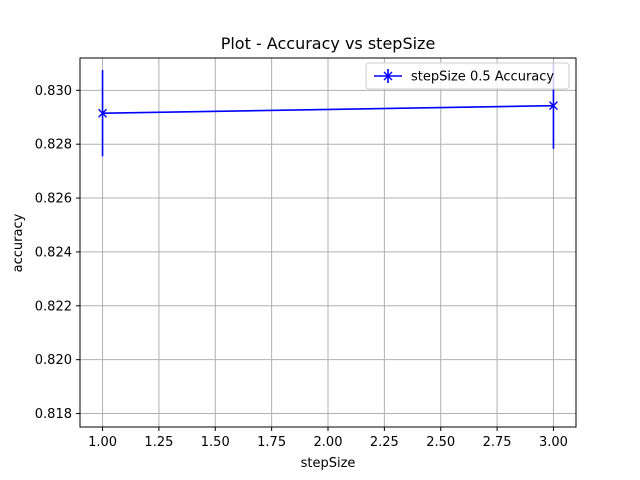 The image size is (640, 480). What do you see at coordinates (440, 442) in the screenshot?
I see `x-tick-label: 2.50` at bounding box center [440, 442].